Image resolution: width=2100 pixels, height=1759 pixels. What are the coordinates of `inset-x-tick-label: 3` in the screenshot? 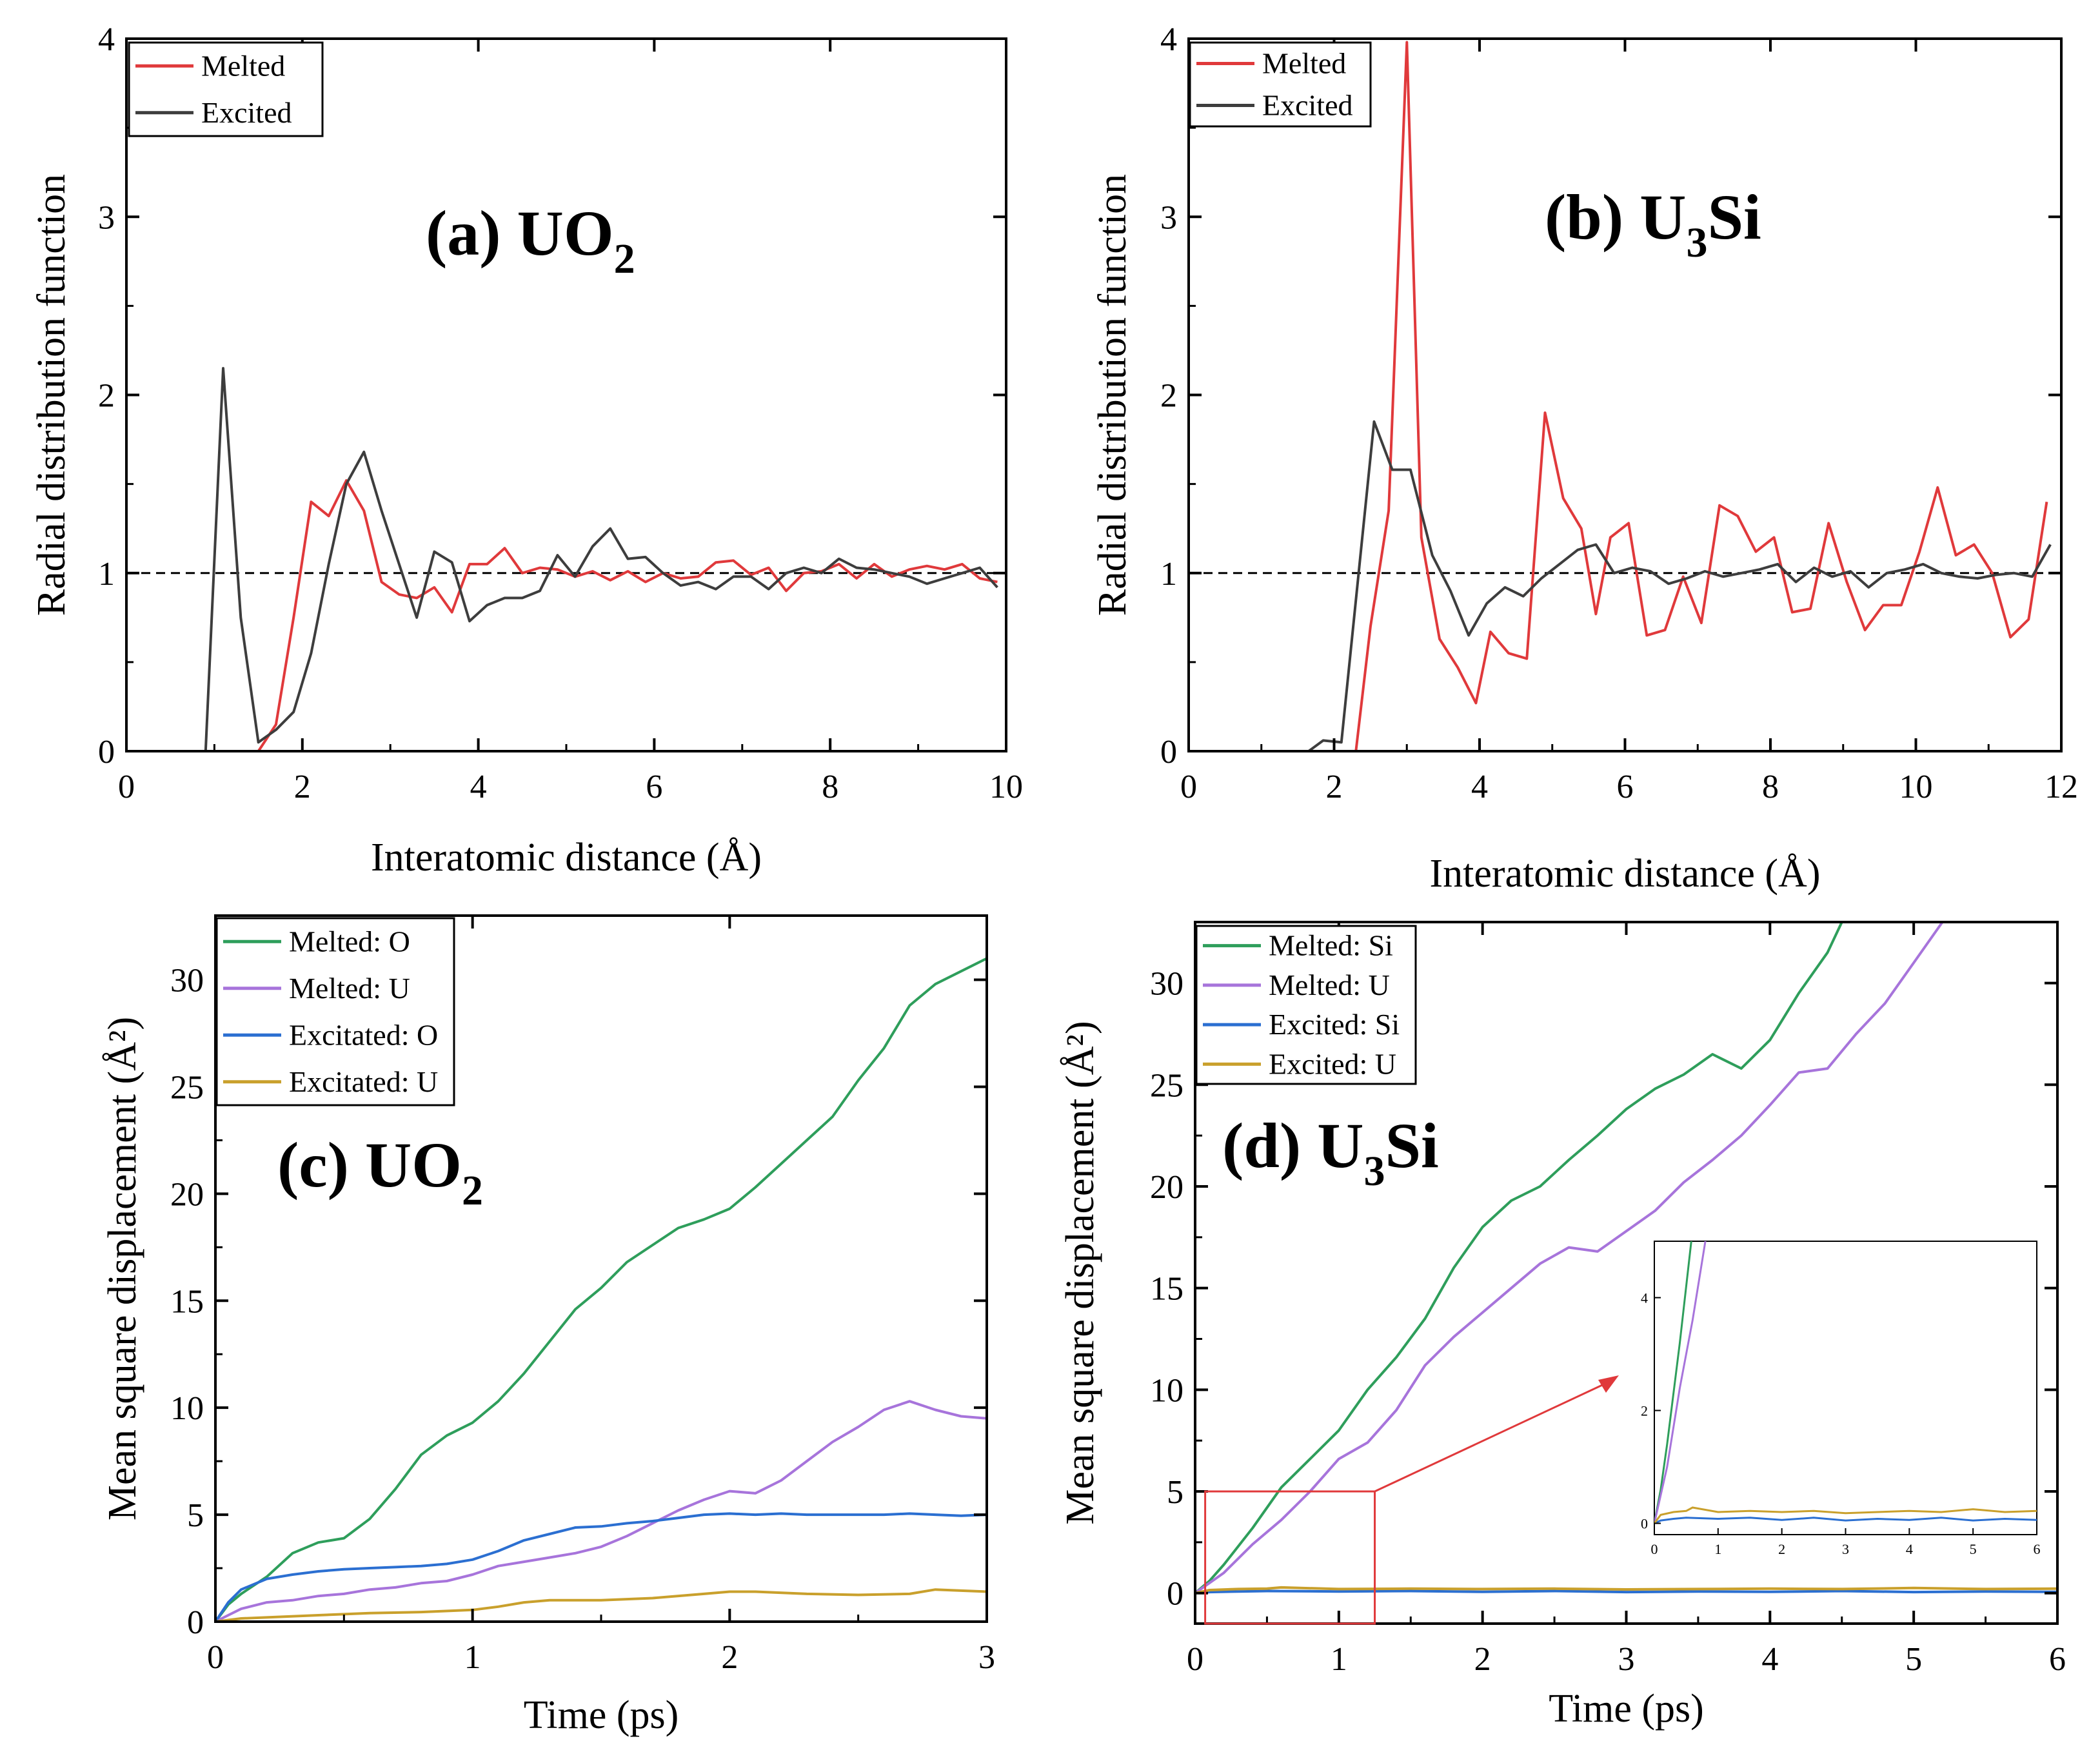 It's located at (1846, 1549).